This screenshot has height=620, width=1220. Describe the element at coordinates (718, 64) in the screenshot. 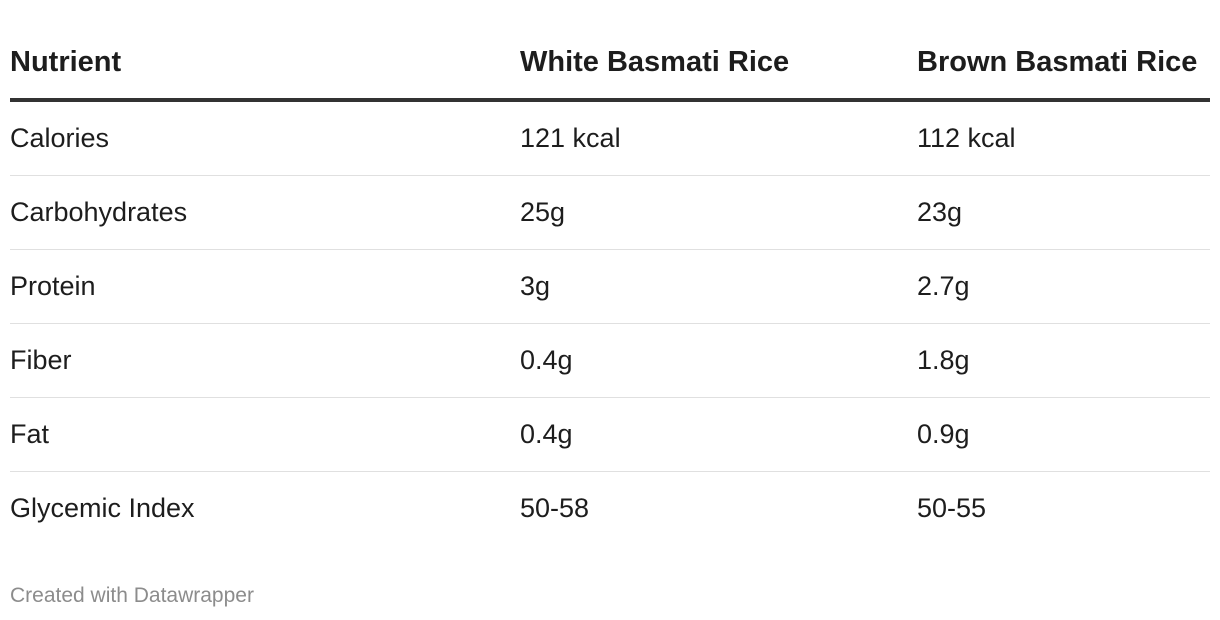

I see `column-header-white-basmati-rice: White Basmati Rice` at that location.